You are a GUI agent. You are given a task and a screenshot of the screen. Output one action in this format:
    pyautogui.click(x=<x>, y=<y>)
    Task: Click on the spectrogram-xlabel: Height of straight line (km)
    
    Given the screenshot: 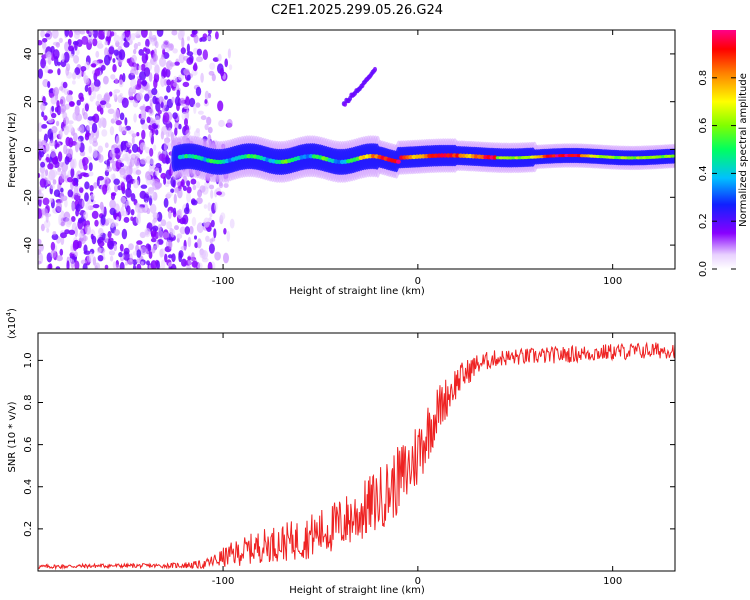 What is the action you would take?
    pyautogui.click(x=357, y=291)
    